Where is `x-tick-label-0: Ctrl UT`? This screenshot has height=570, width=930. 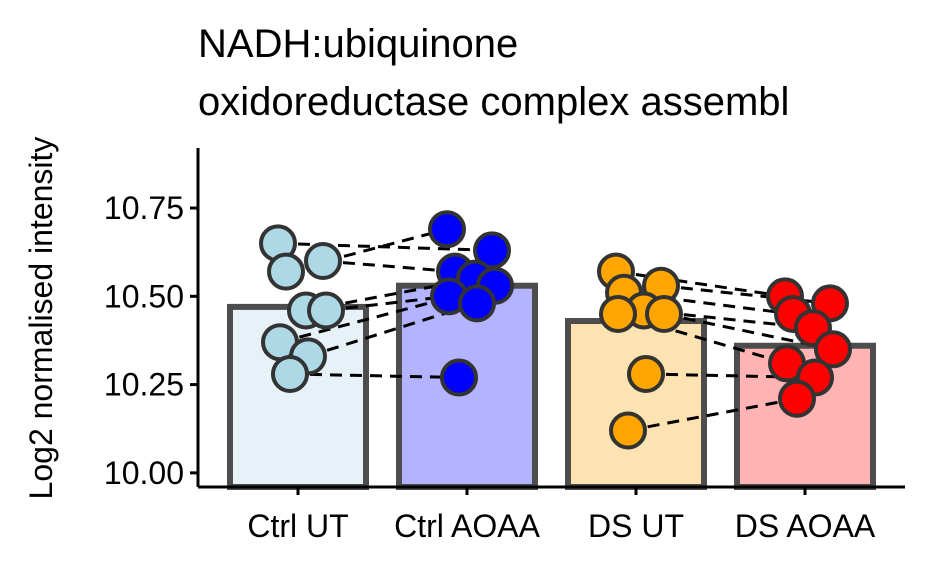 x-tick-label-0: Ctrl UT is located at coordinates (297, 526).